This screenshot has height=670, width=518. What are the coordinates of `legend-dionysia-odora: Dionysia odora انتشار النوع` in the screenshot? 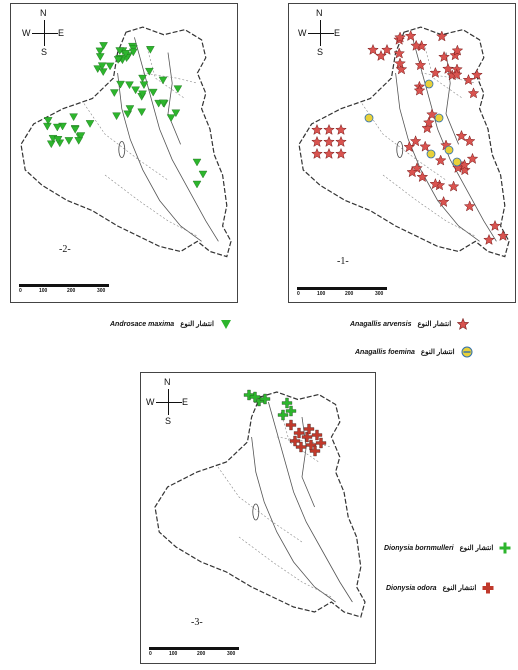 It's located at (440, 588).